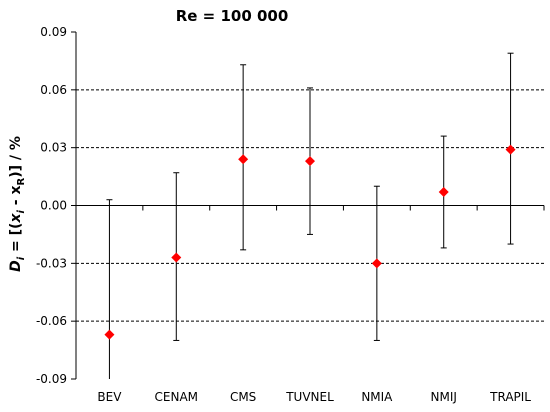 The height and width of the screenshot is (412, 550). I want to click on y-tick-label: 0.03, so click(53, 148).